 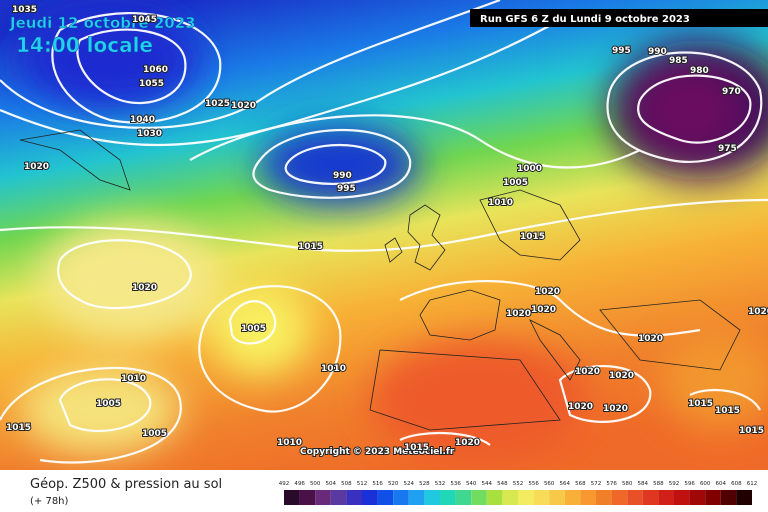 I want to click on footer-lead: (+ 78h), so click(x=49, y=501).